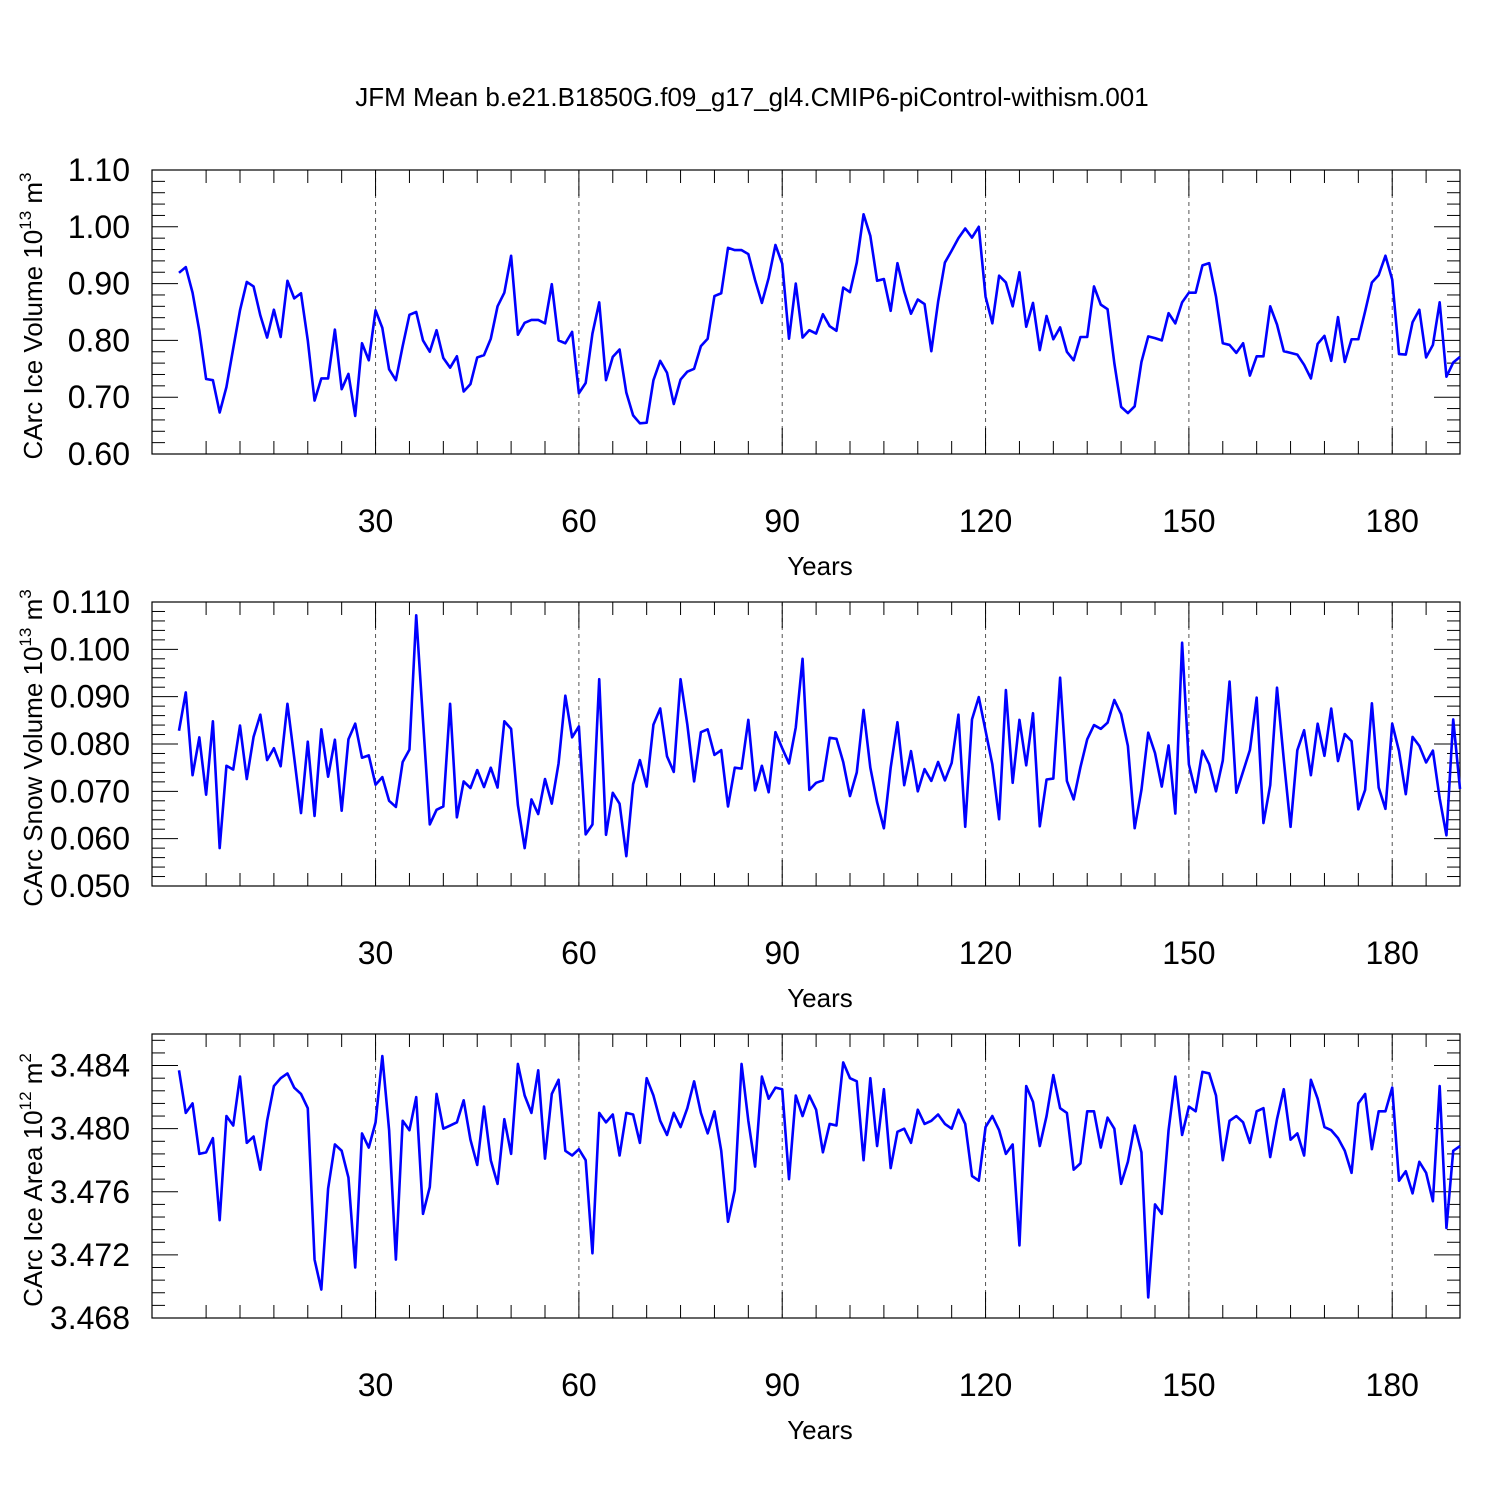 The width and height of the screenshot is (1500, 1500). What do you see at coordinates (90, 1318) in the screenshot?
I see `y-tick-label: 3.468` at bounding box center [90, 1318].